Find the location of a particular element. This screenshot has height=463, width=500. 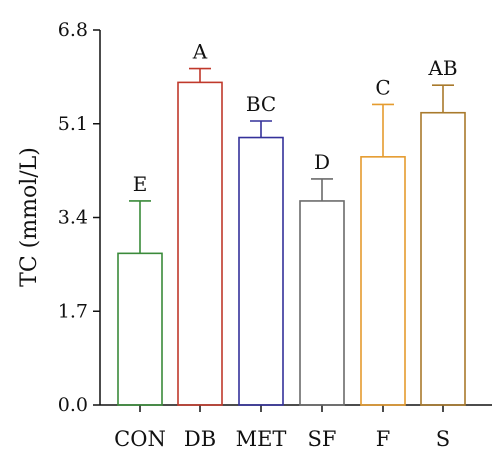

significance-label-s: AB is located at coordinates (442, 68).